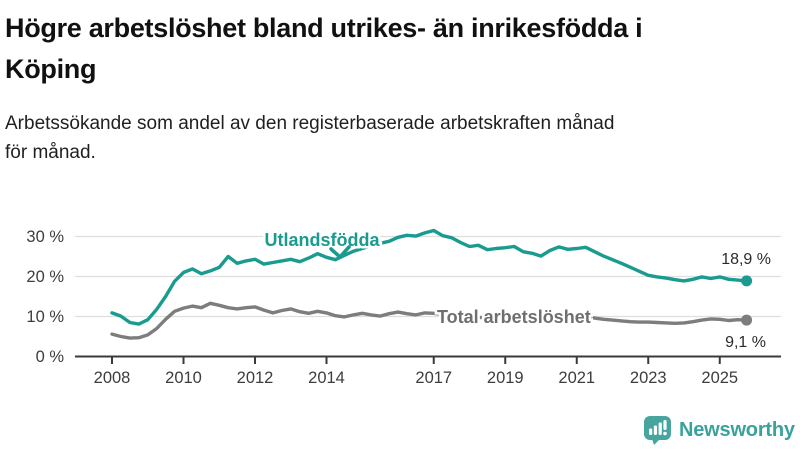 This screenshot has height=450, width=800. Describe the element at coordinates (746, 259) in the screenshot. I see `end-value-utlandsfodda: 18,9 %` at that location.